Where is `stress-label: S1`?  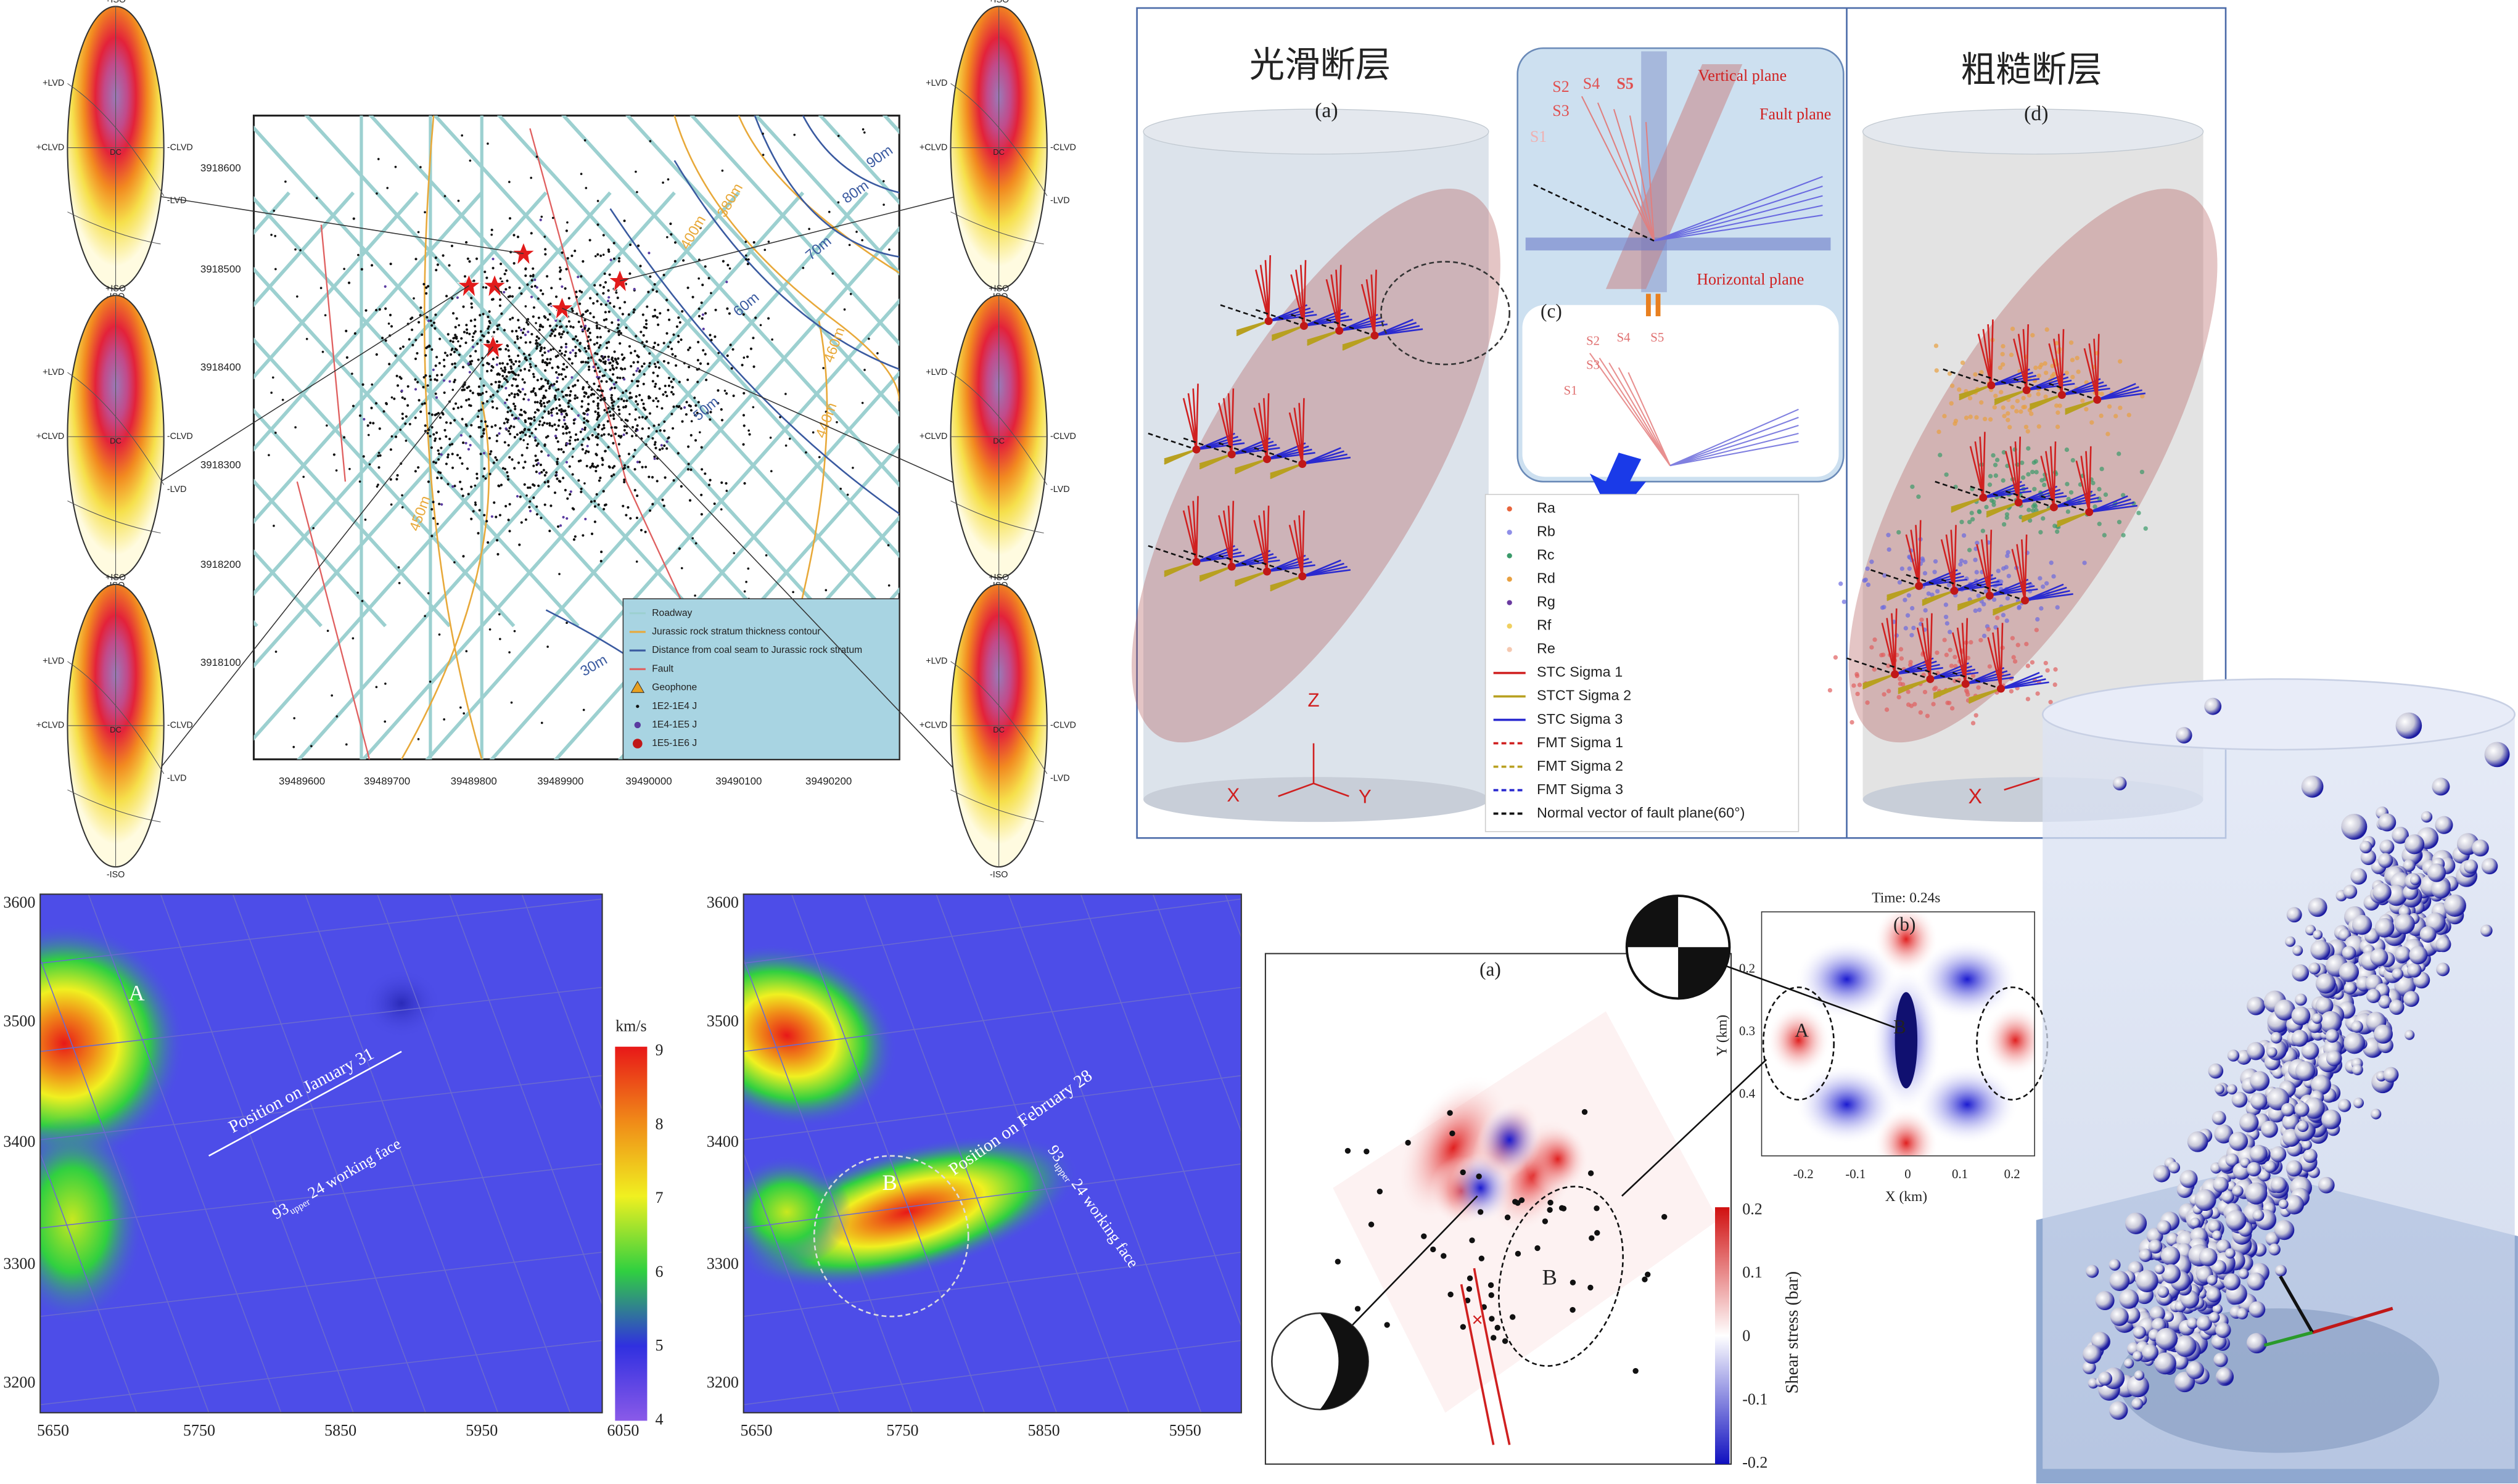 stress-label: S1 is located at coordinates (1571, 390).